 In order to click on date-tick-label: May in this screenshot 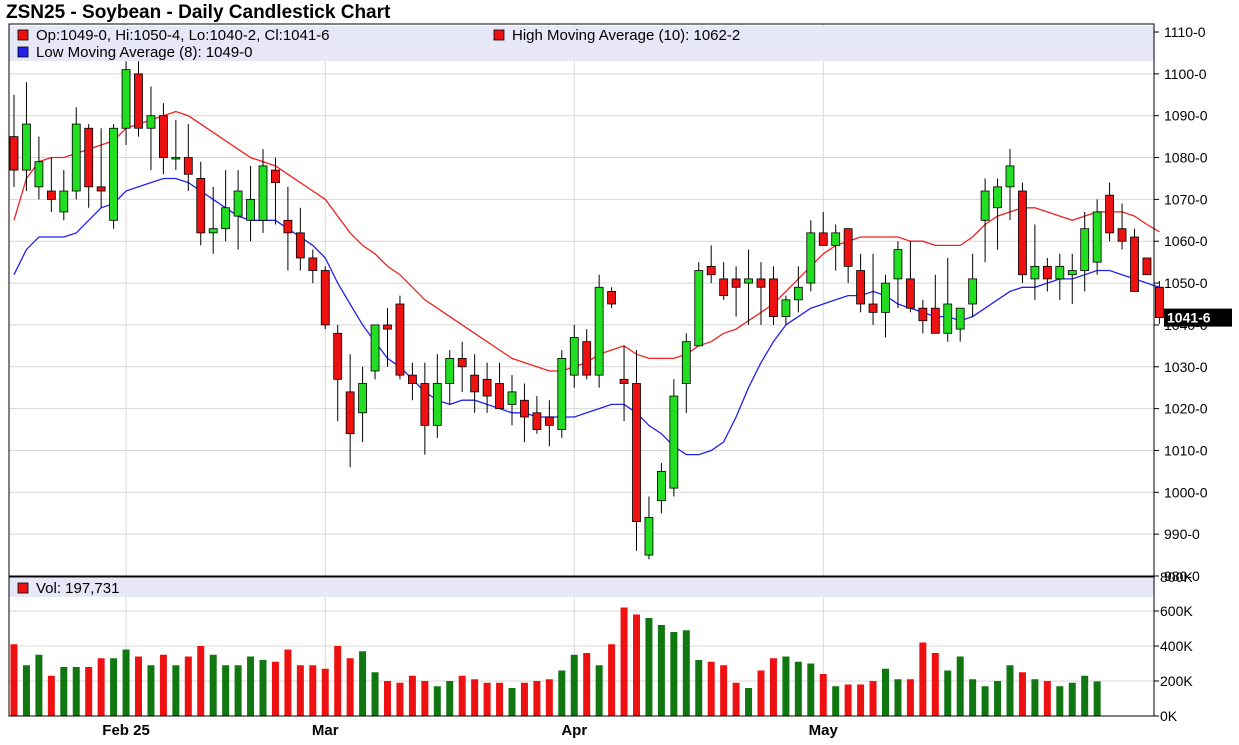, I will do `click(824, 730)`.